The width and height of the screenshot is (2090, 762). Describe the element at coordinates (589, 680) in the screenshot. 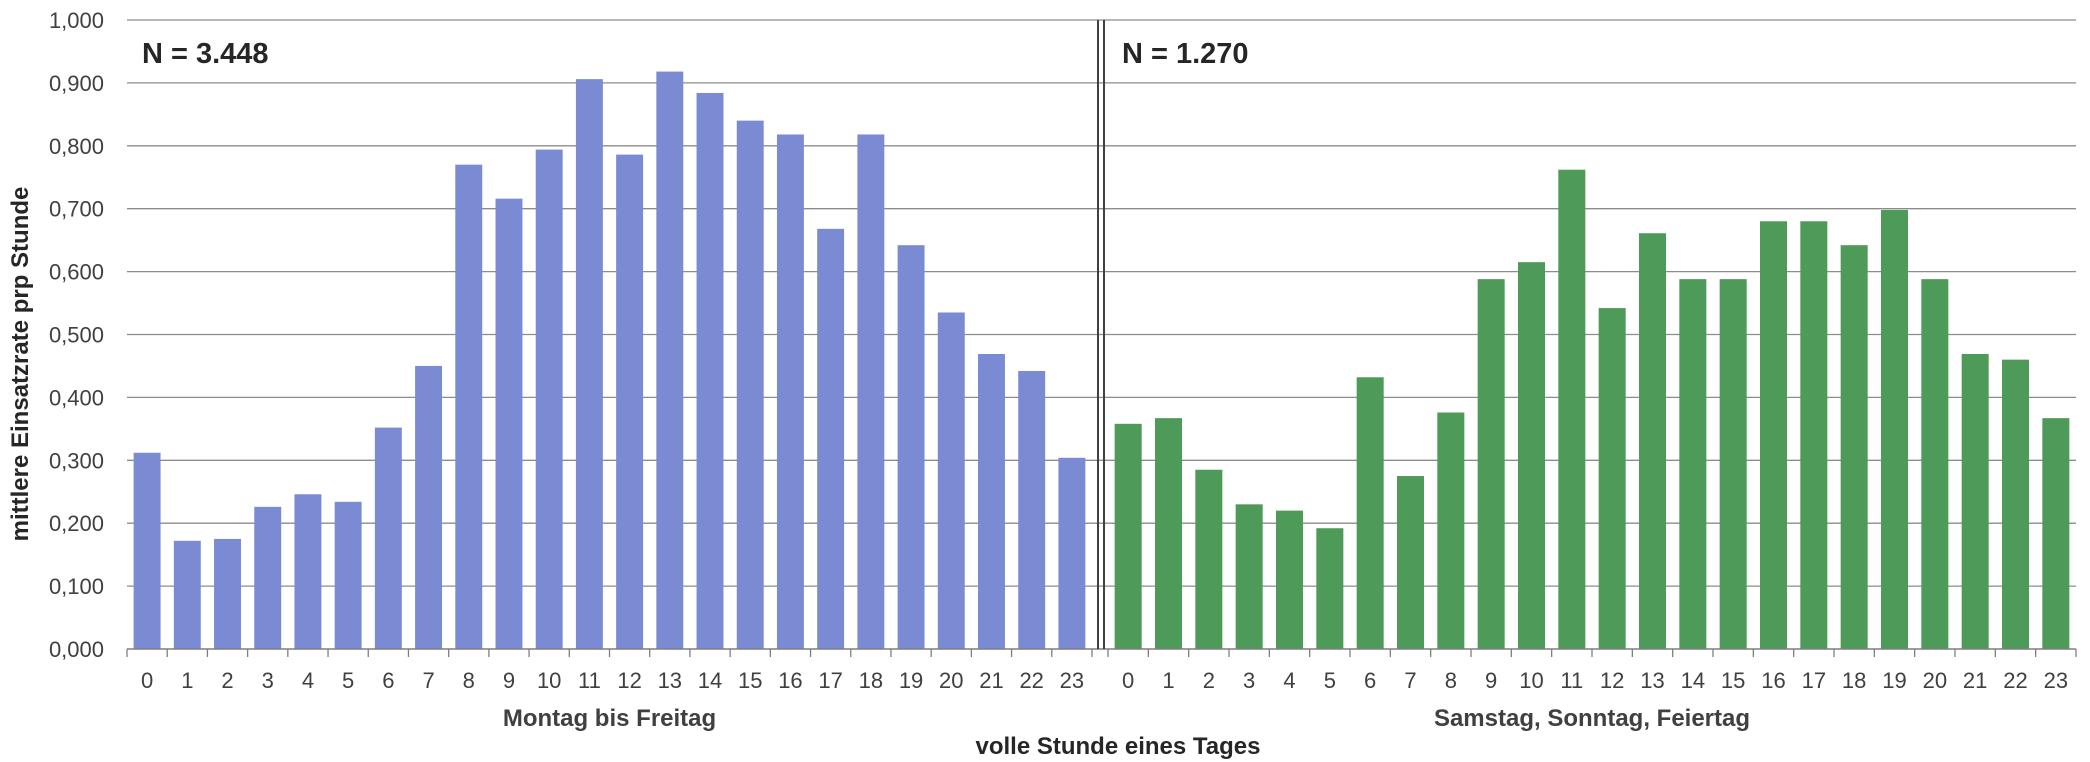

I see `x-tick-label: 11` at that location.